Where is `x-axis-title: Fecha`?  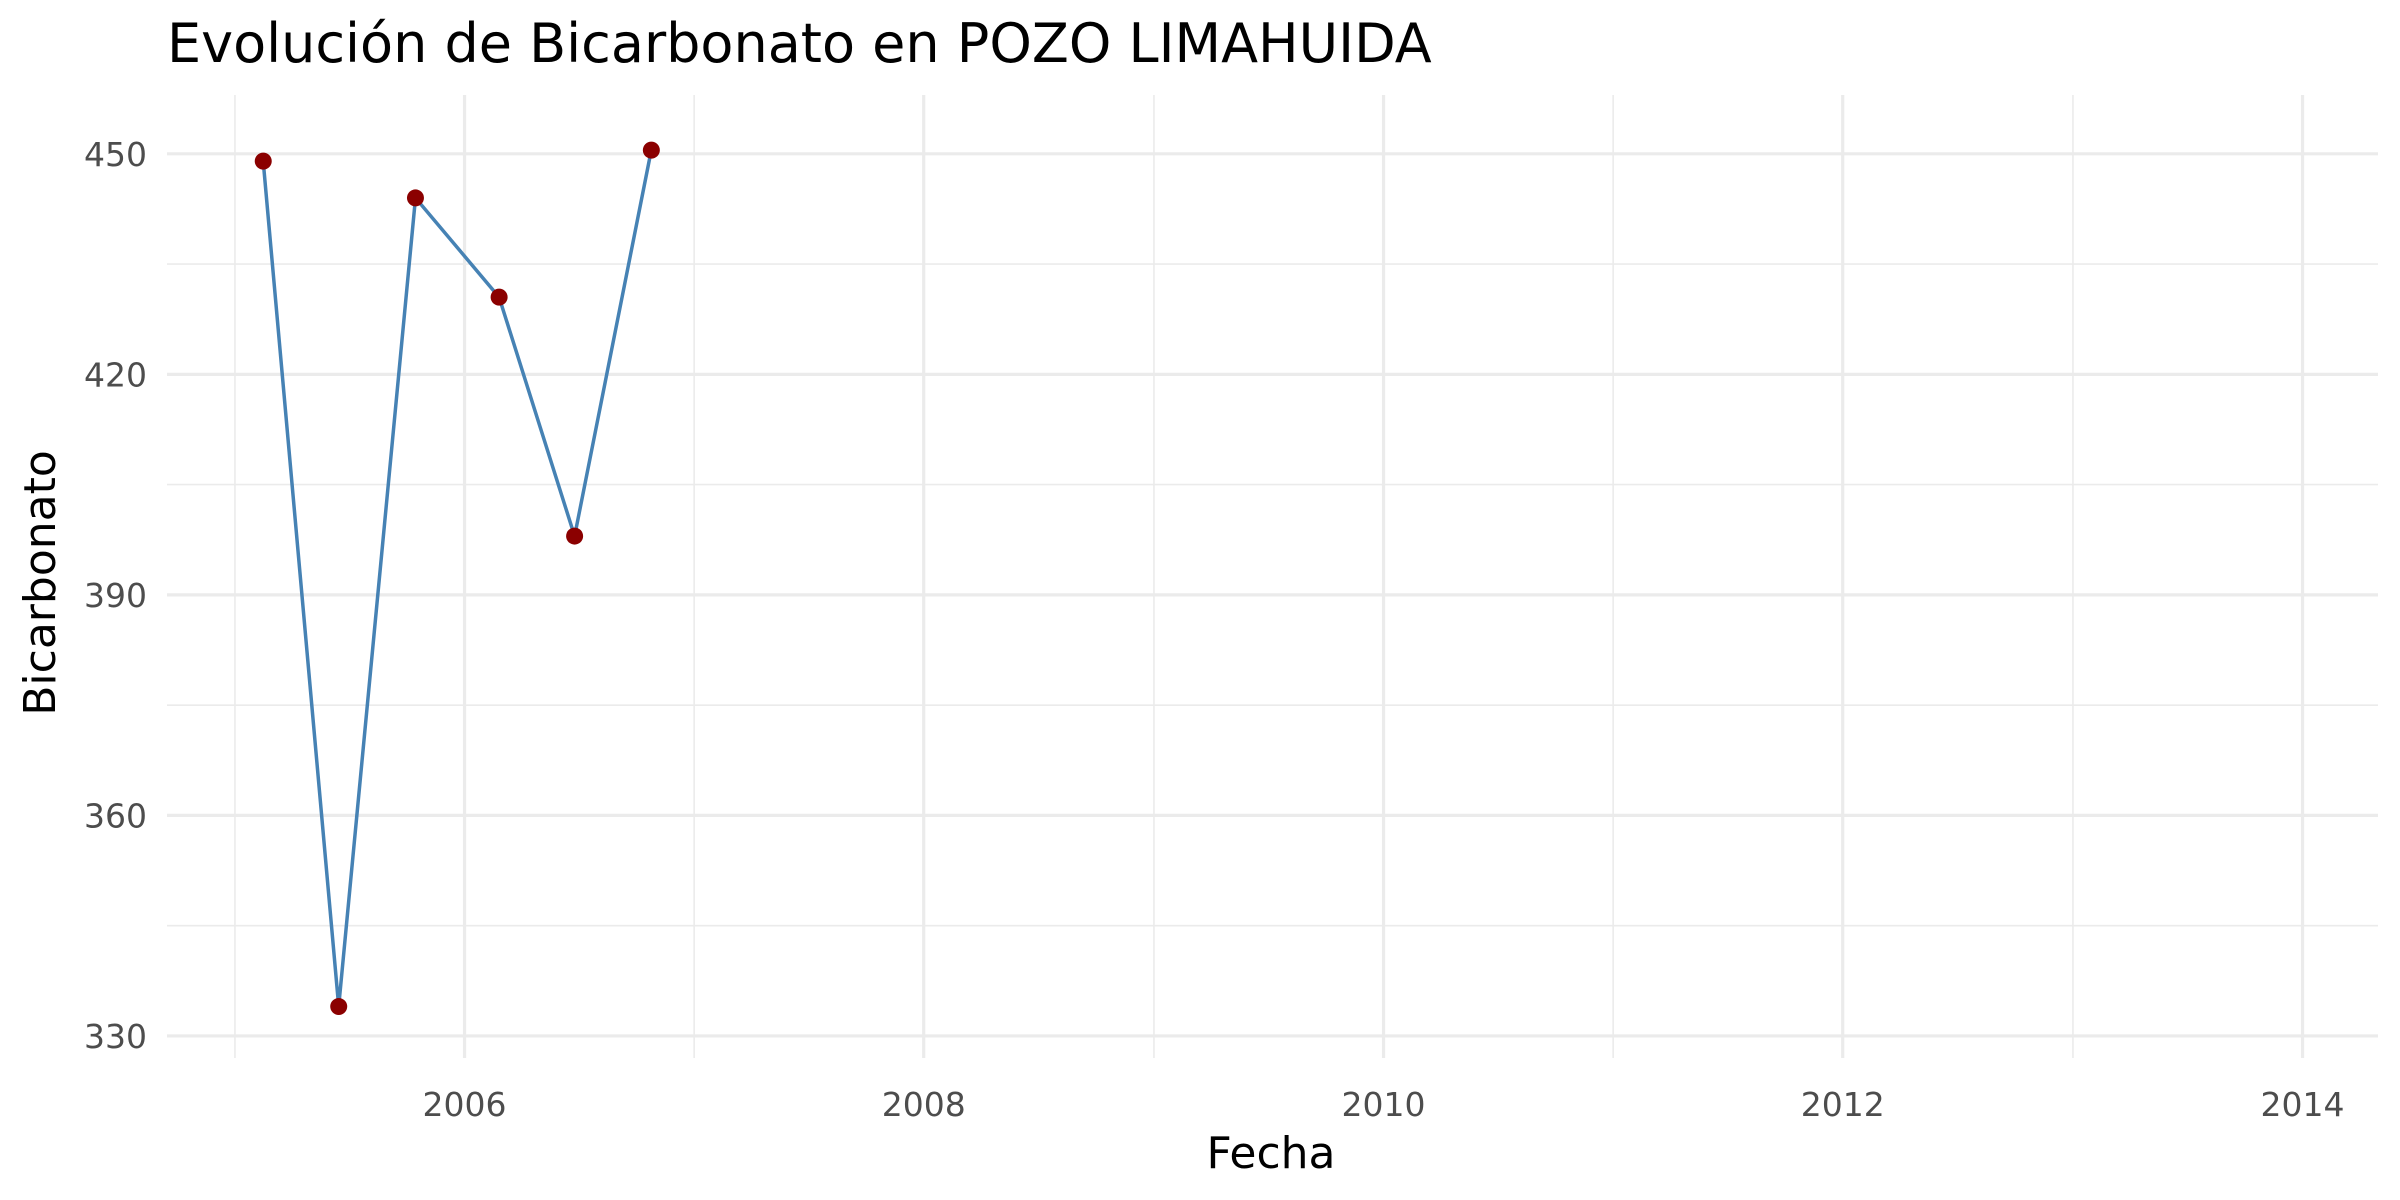 x-axis-title: Fecha is located at coordinates (1270, 1153).